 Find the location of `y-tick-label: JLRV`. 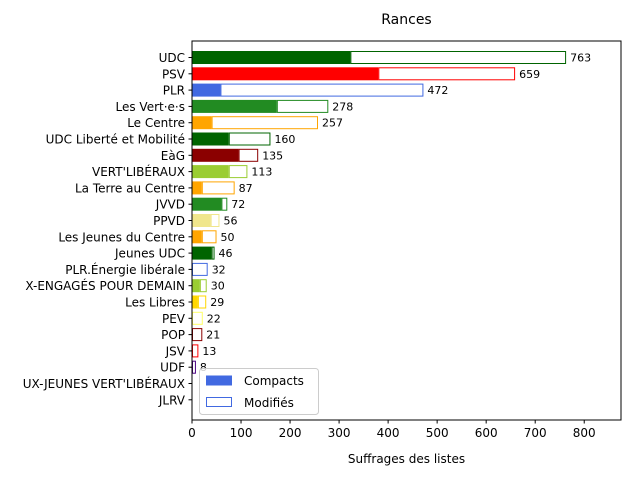

y-tick-label: JLRV is located at coordinates (172, 400).